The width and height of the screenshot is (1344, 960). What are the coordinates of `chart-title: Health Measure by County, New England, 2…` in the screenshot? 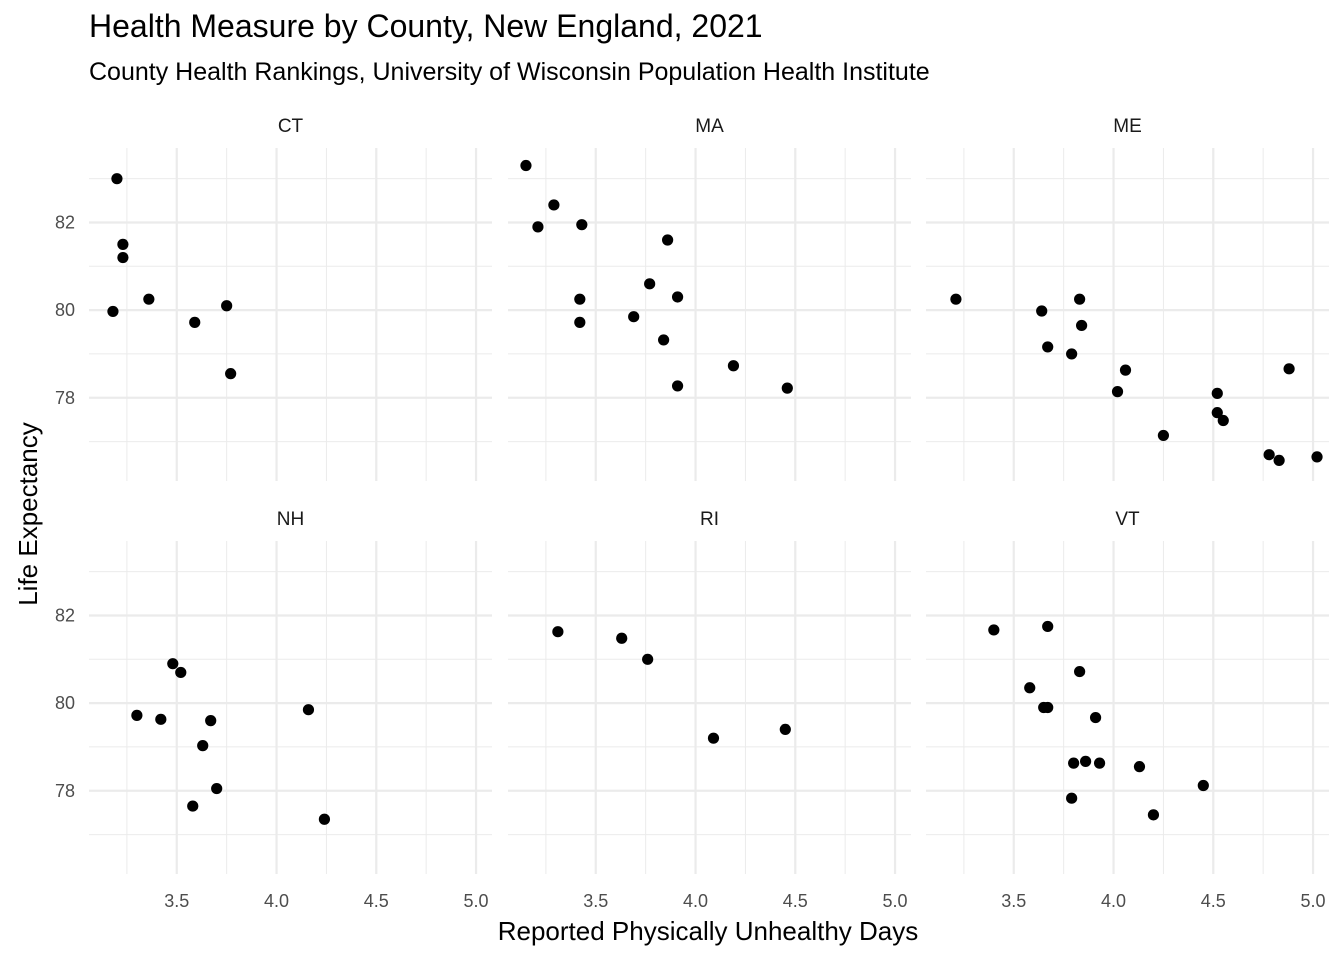 It's located at (426, 26).